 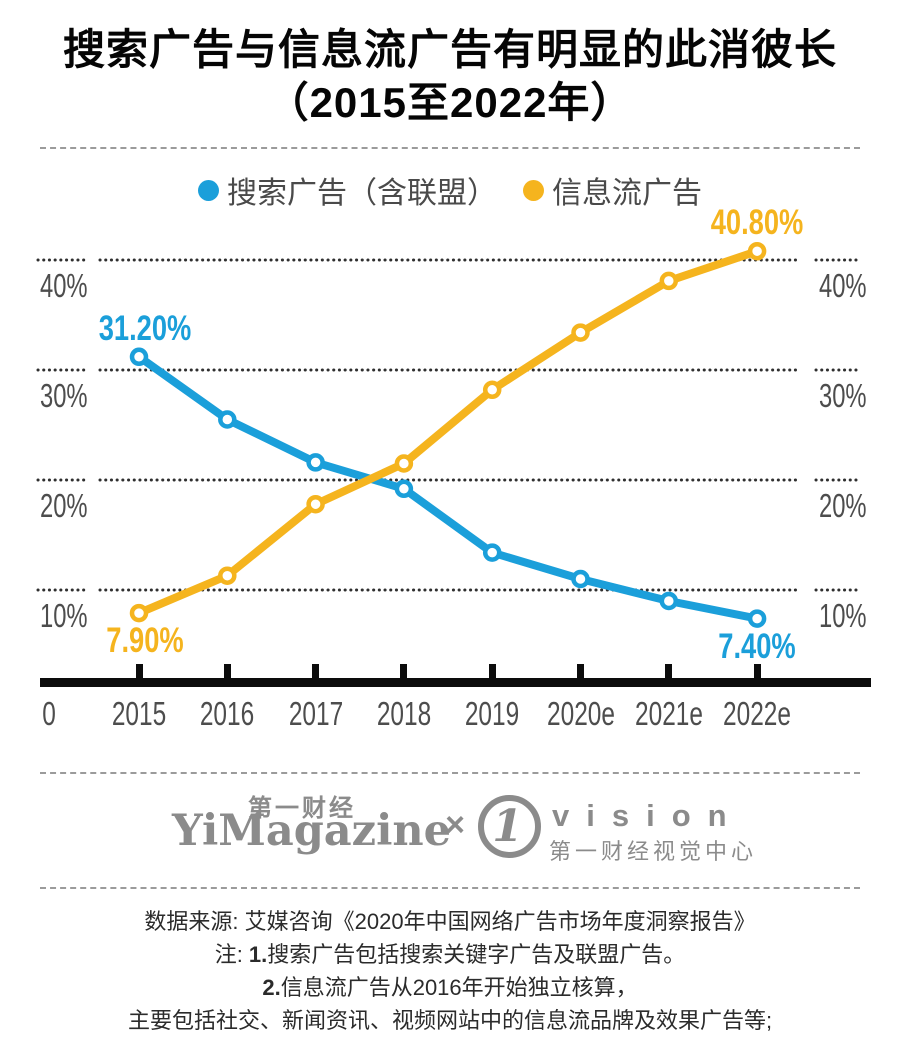 I want to click on legend-item: 搜索广告（含联盟）, so click(x=347, y=190).